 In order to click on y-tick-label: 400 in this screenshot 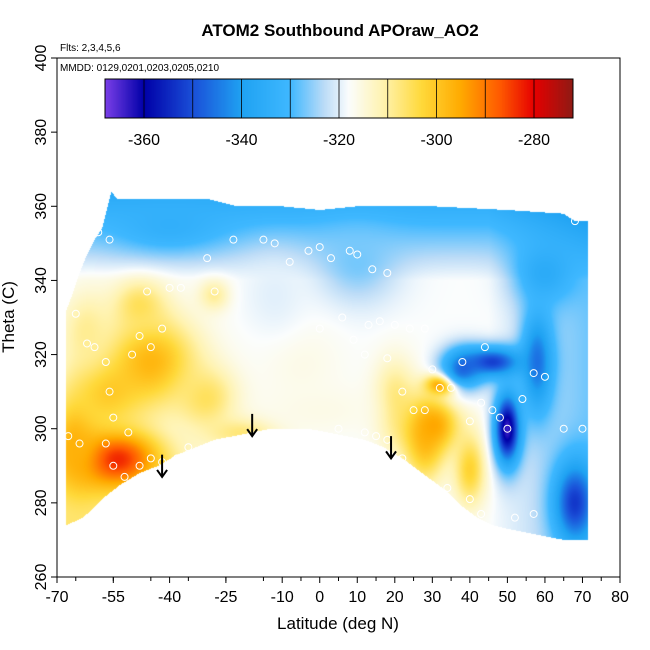, I will do `click(41, 58)`.